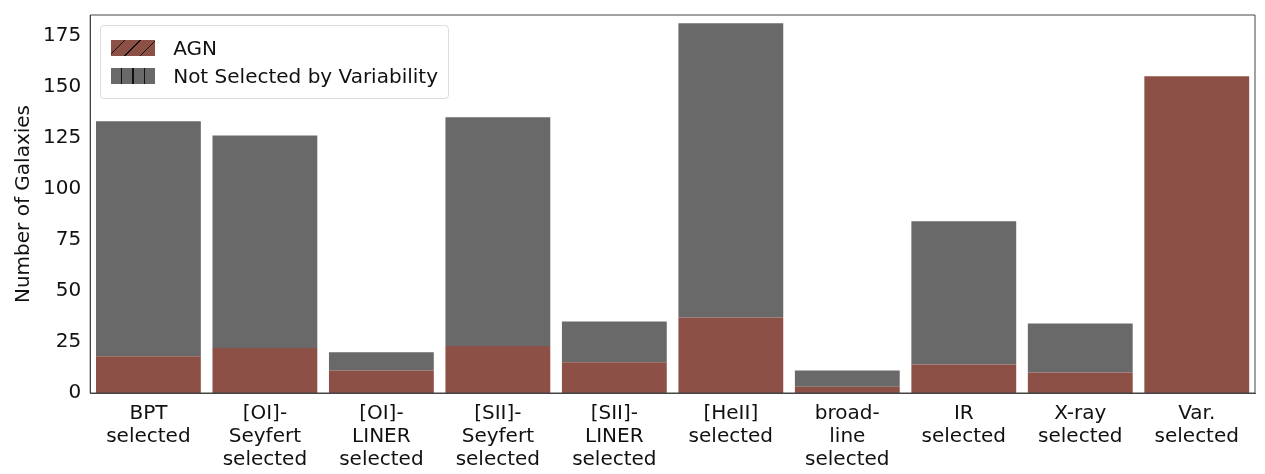 The width and height of the screenshot is (1265, 474). I want to click on legend-label: AGN, so click(195, 48).